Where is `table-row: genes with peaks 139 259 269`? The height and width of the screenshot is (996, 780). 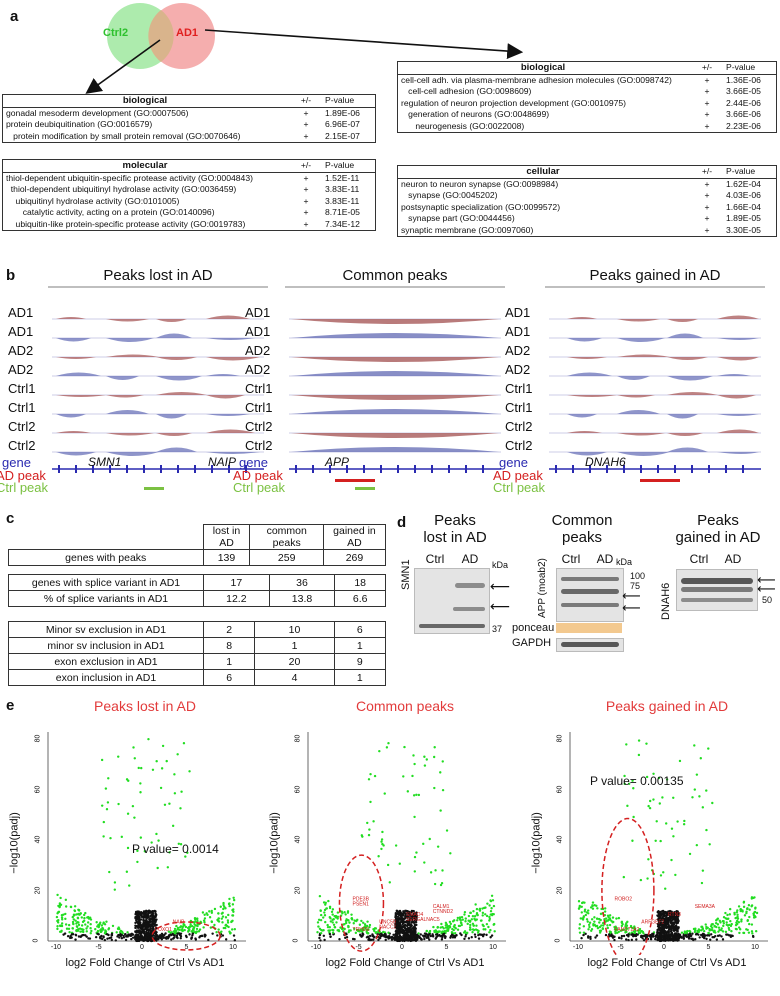
table-row: genes with peaks 139 259 269 is located at coordinates (197, 557).